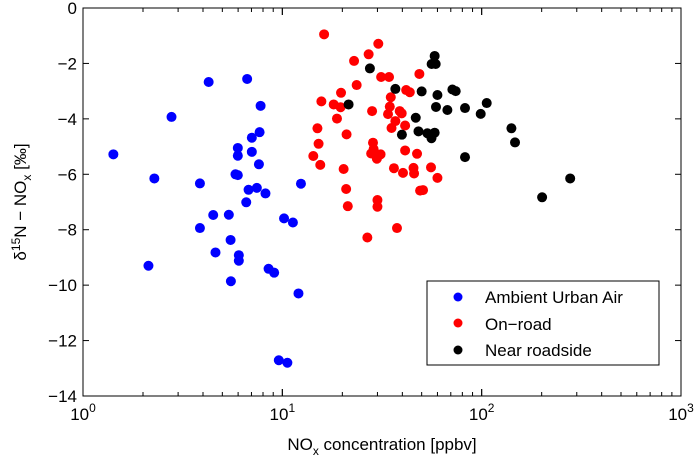 The image size is (700, 461). What do you see at coordinates (458, 323) in the screenshot?
I see `legend-marker-onroad` at bounding box center [458, 323].